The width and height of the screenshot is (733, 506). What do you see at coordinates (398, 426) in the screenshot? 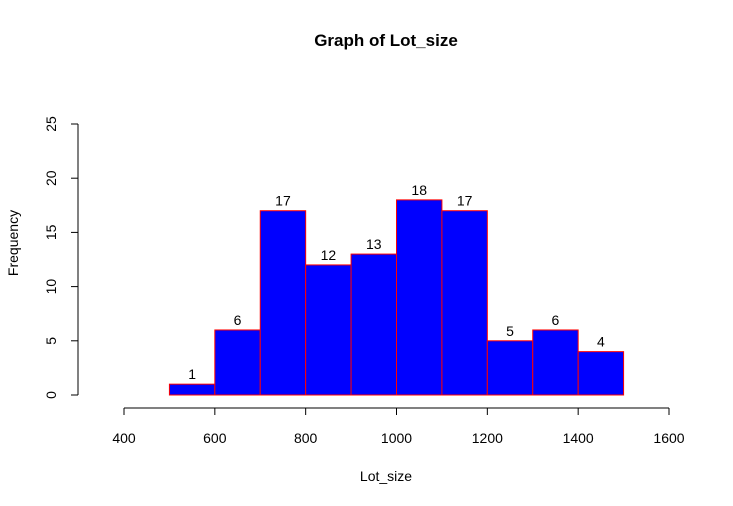
I see `x-axis: 400 600 800 1000 1200 1400 1600` at bounding box center [398, 426].